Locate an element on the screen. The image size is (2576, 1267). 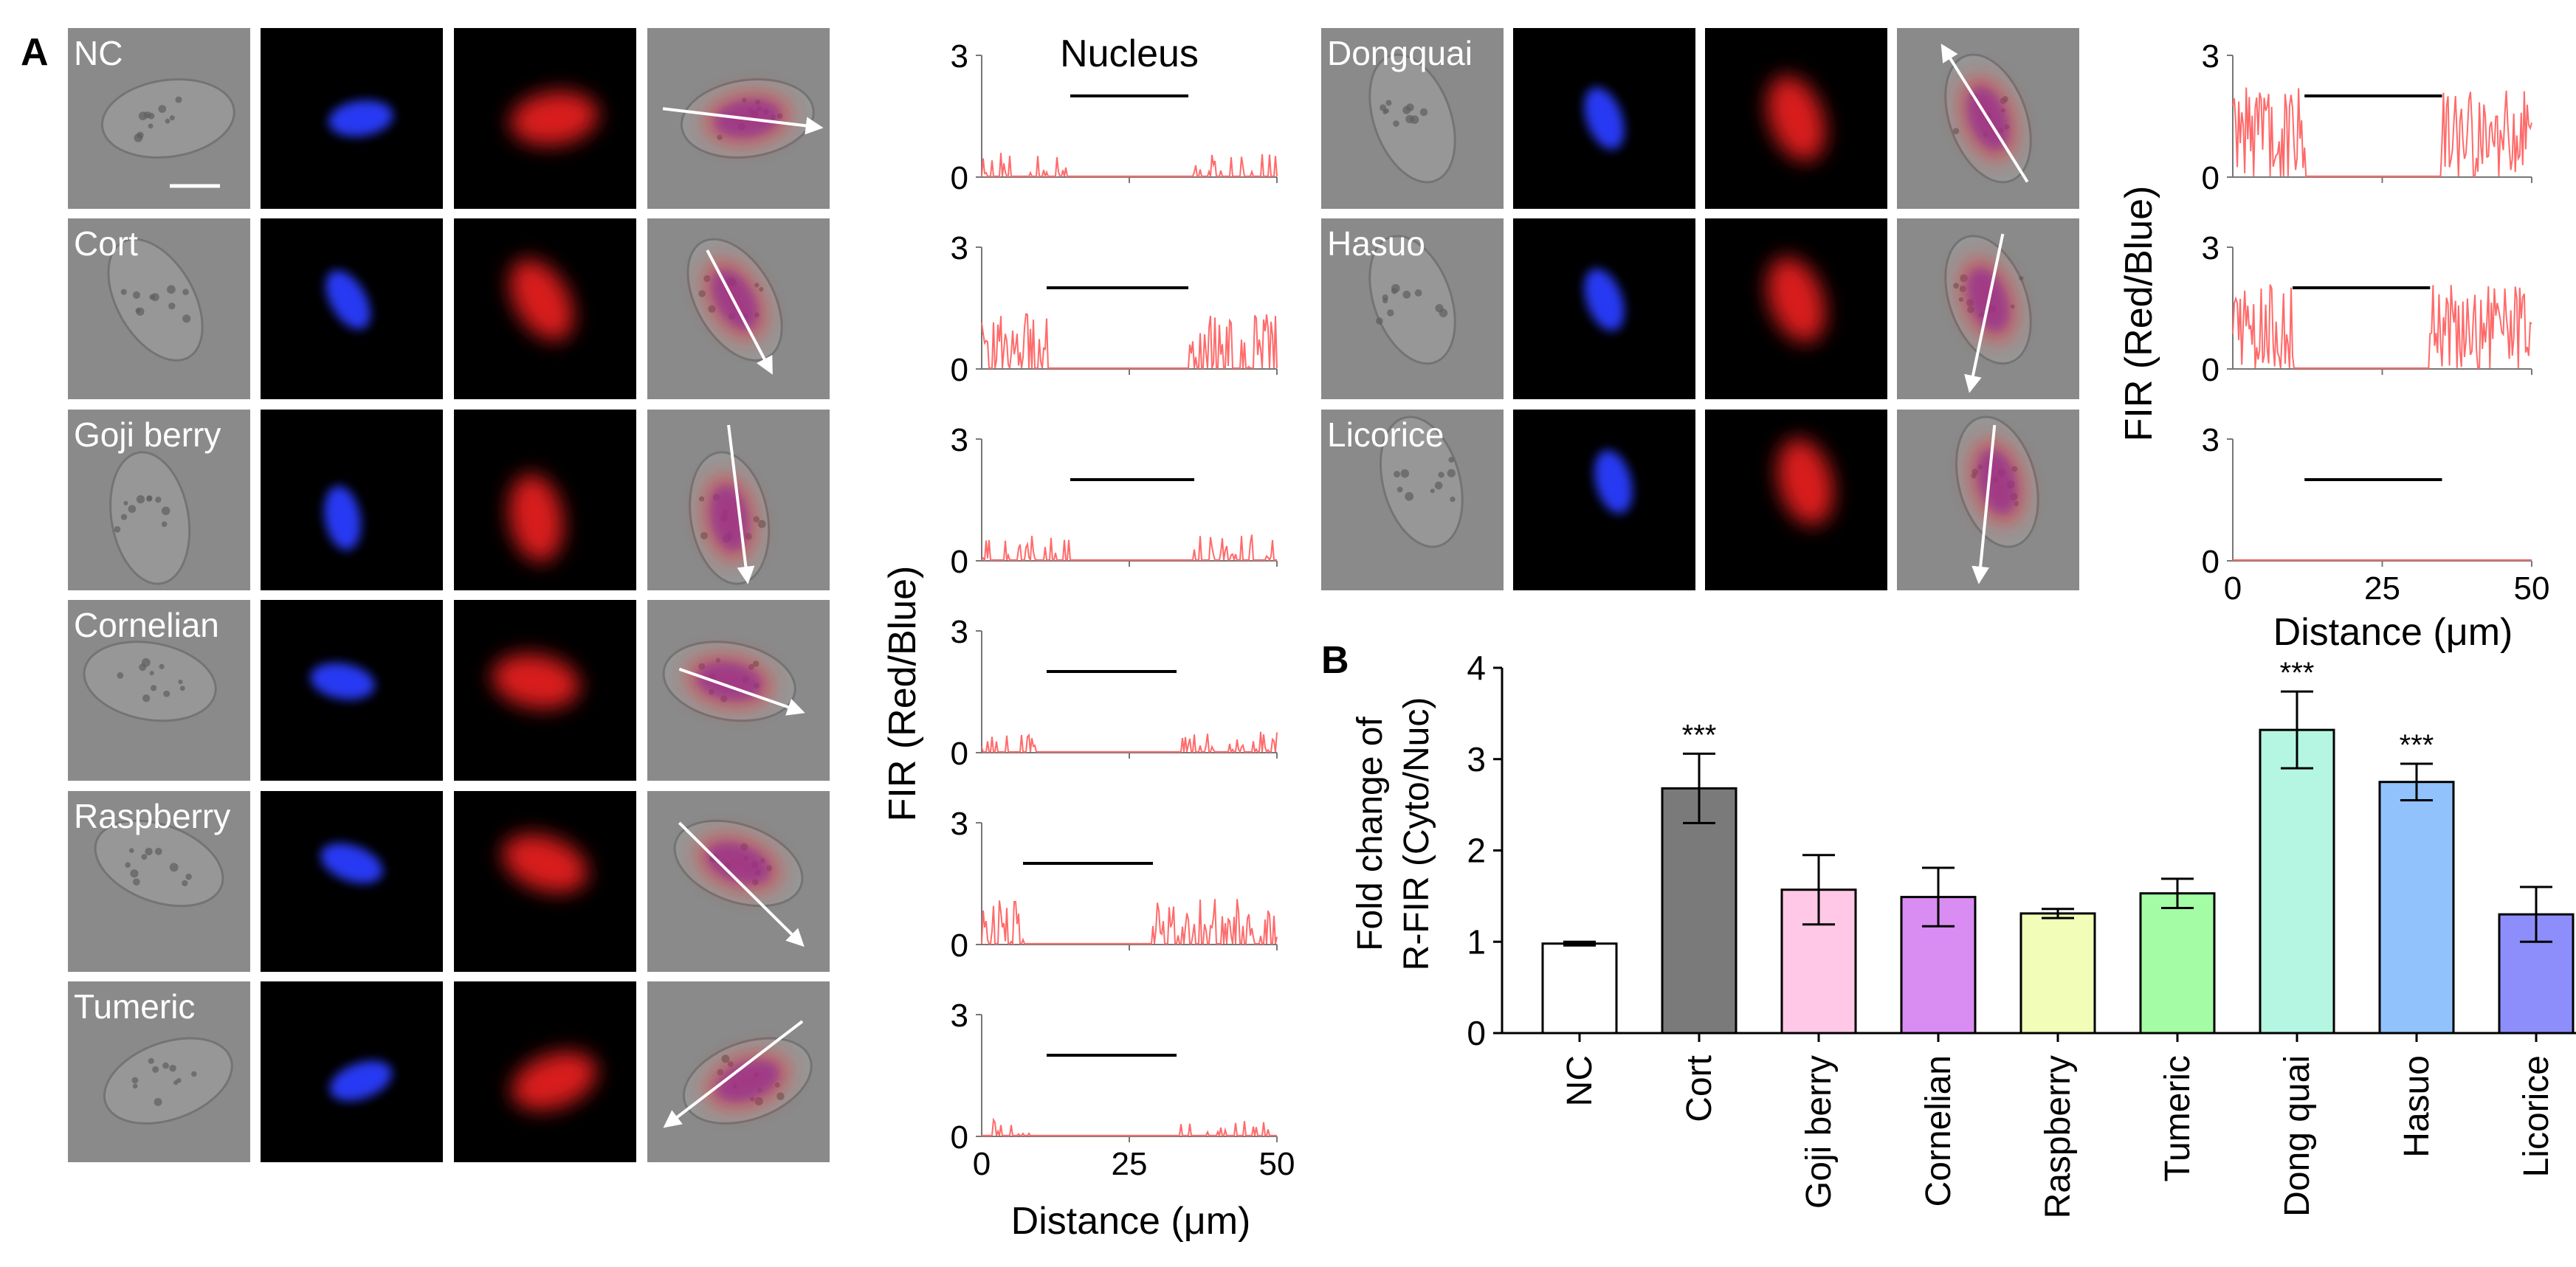
row-label-hasuo: Hasuo is located at coordinates (1376, 243).